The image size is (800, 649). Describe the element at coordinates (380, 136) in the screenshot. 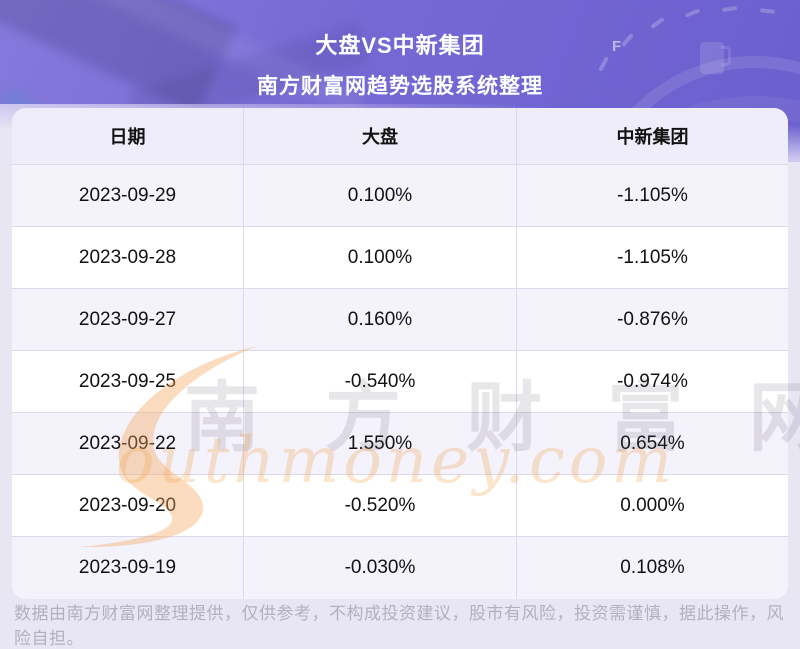

I see `column-header-market: 大盘` at that location.